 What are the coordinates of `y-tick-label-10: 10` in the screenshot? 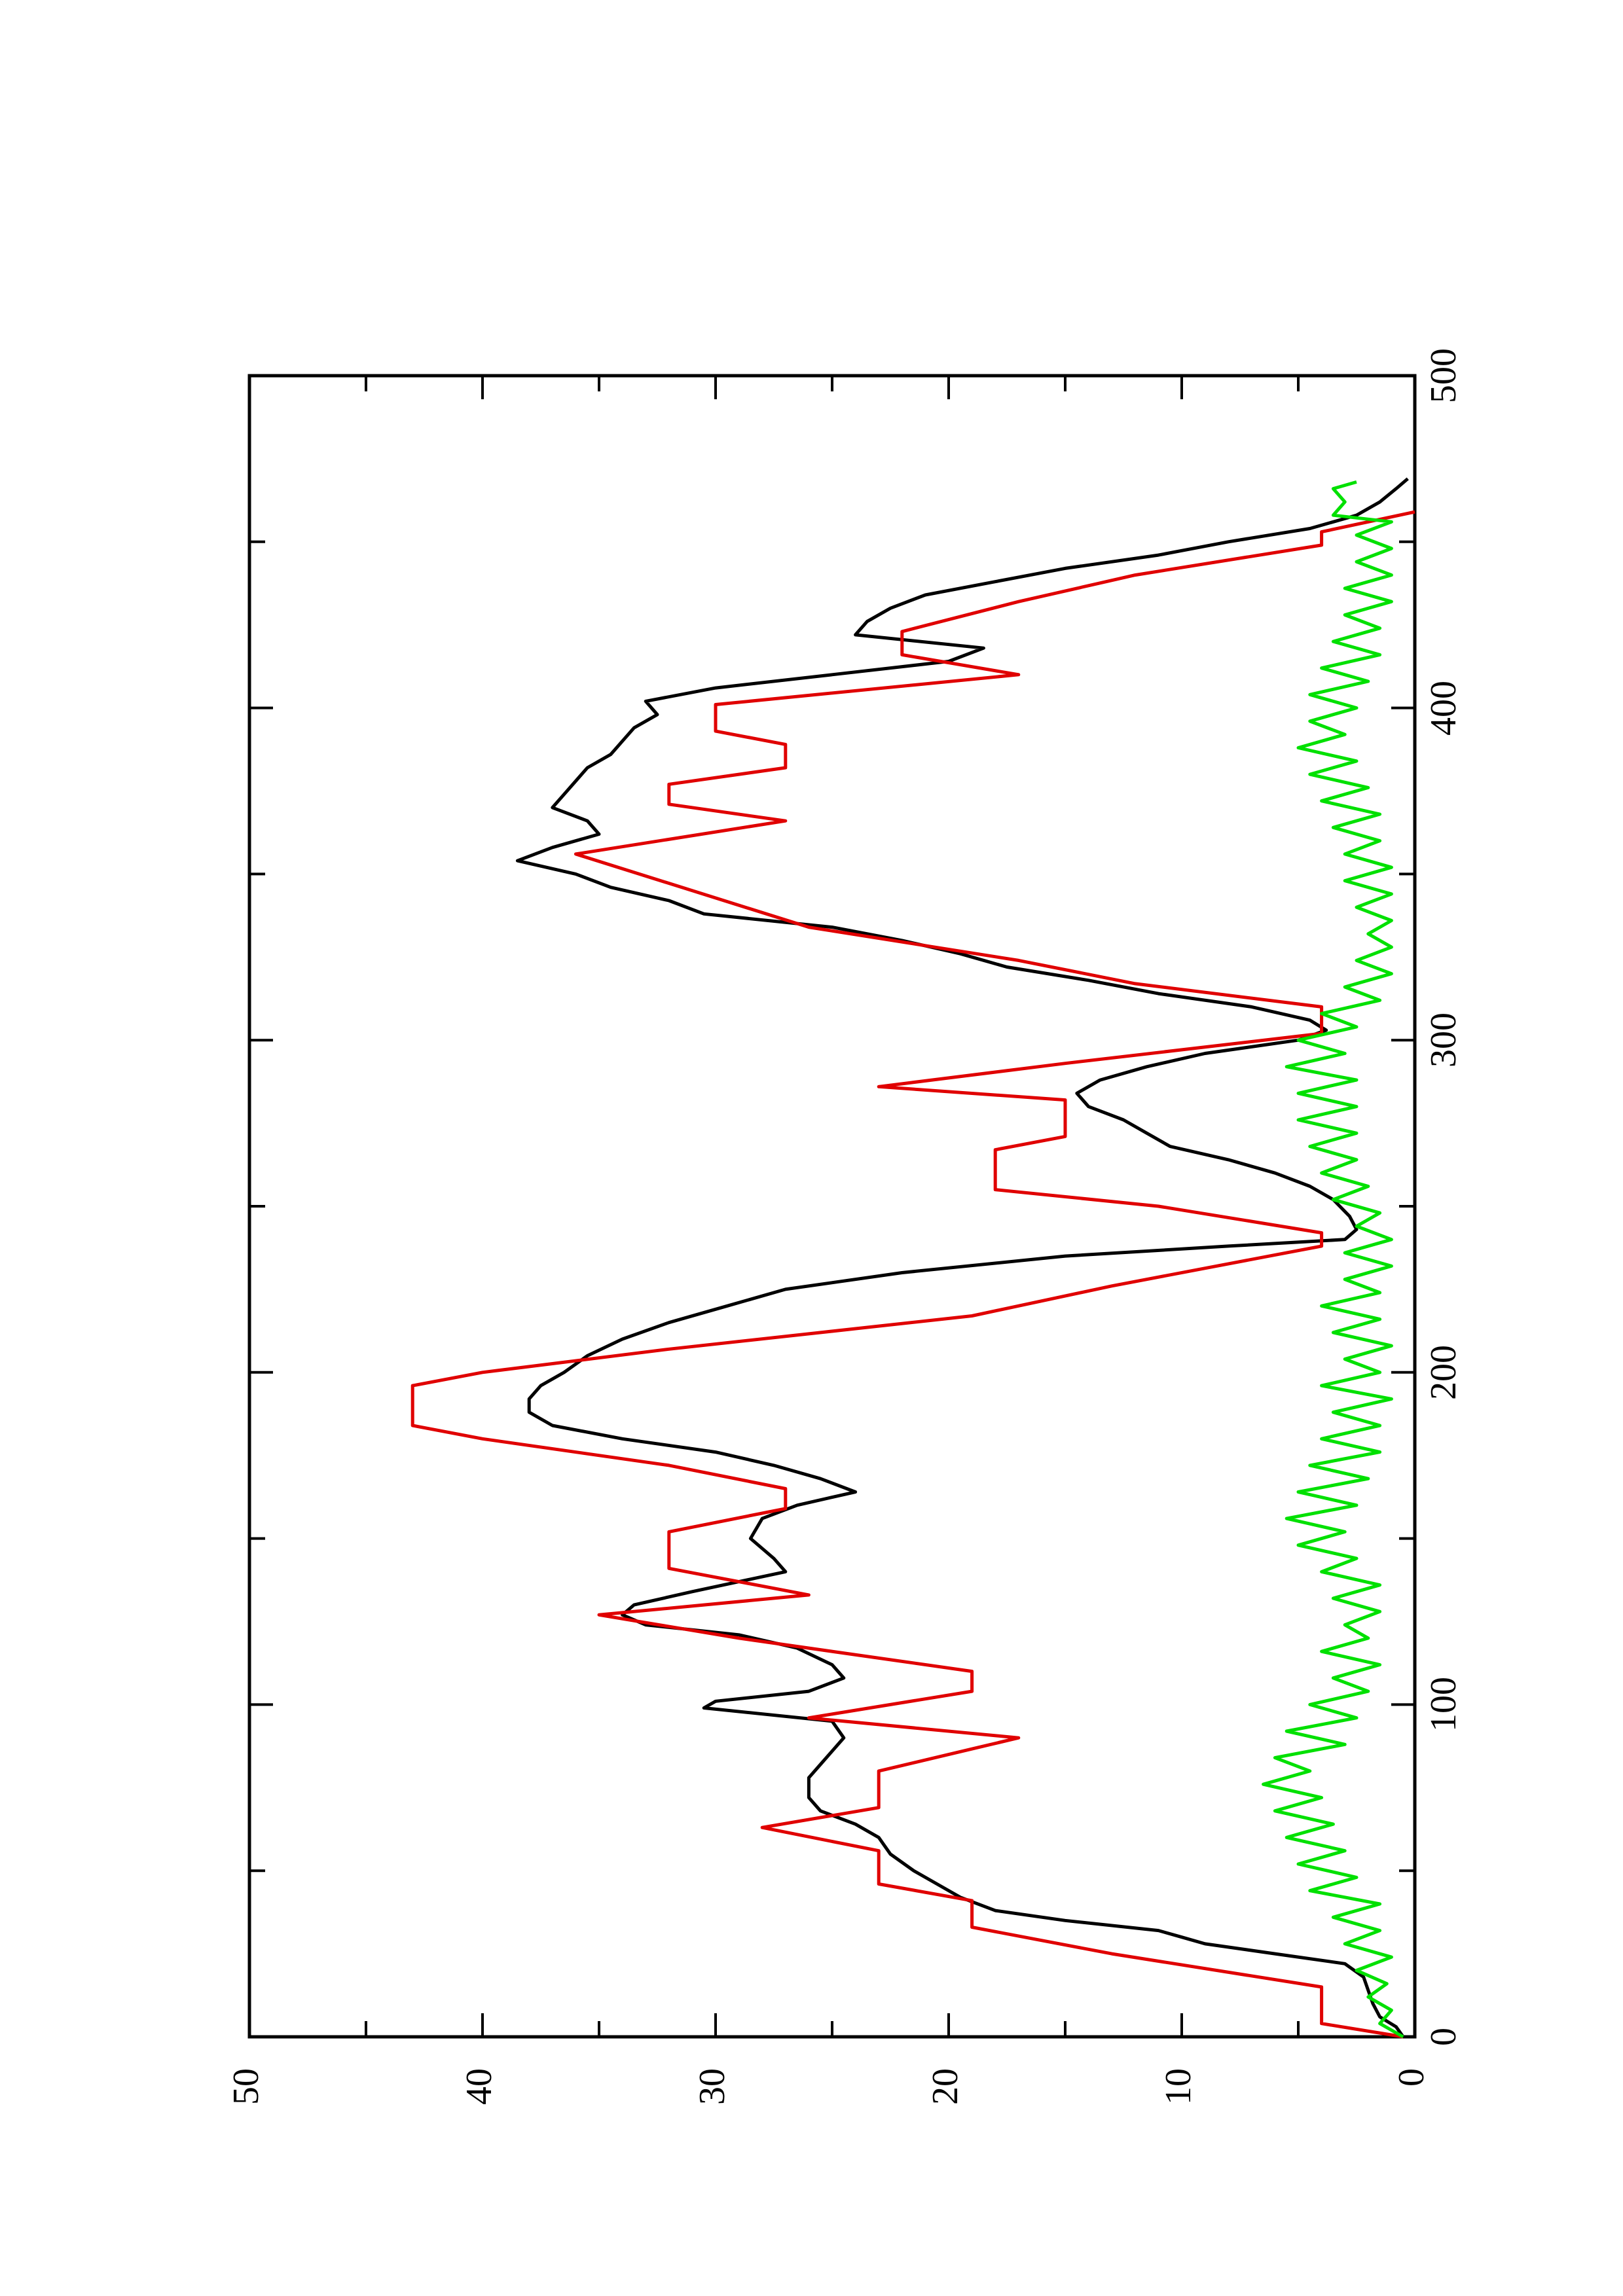 It's located at (1178, 2086).